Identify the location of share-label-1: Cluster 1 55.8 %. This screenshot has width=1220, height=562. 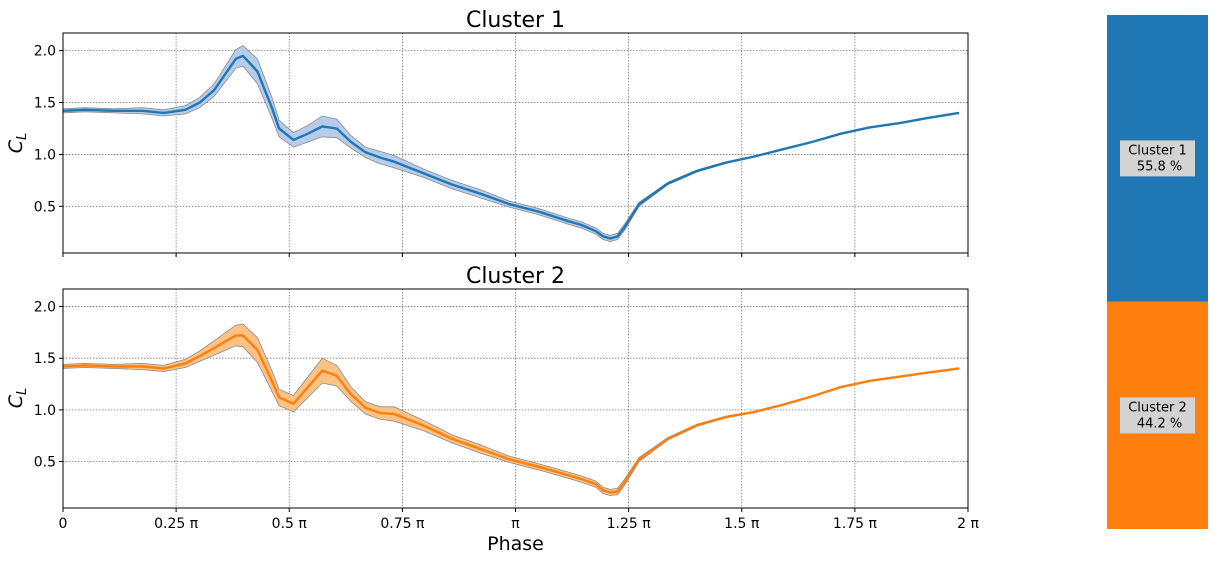
(1157, 158).